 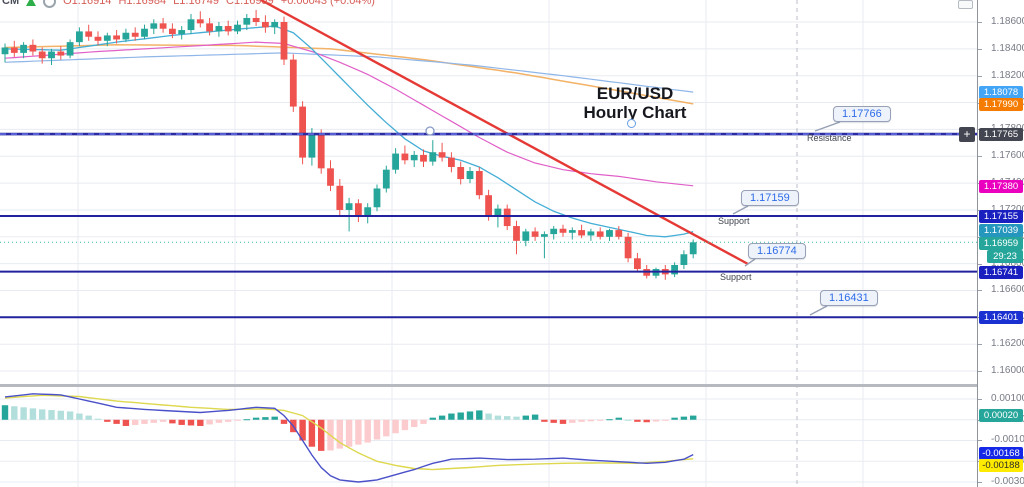 I want to click on price-axis-label: 1.17039, so click(x=1001, y=230).